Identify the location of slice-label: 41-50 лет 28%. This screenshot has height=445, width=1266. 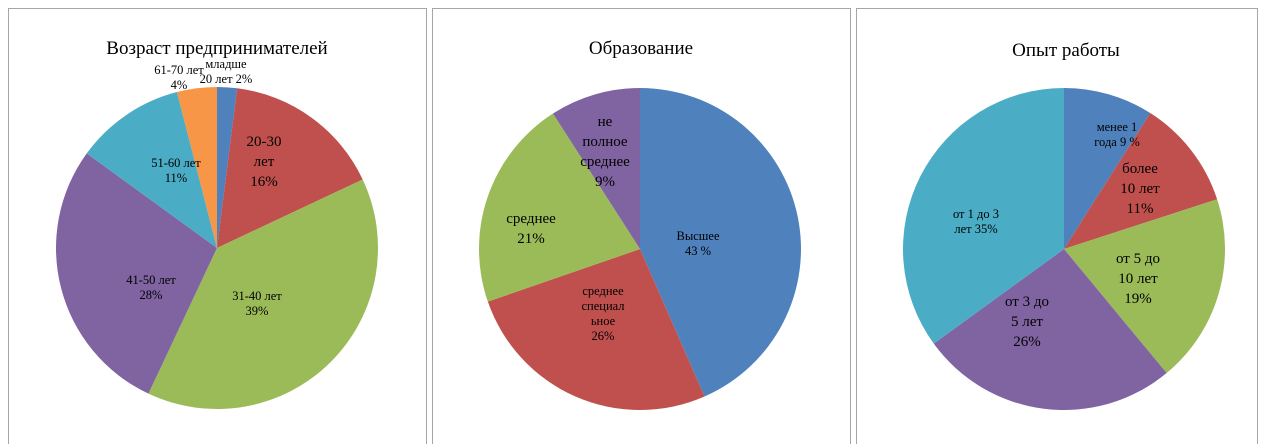
(151, 287).